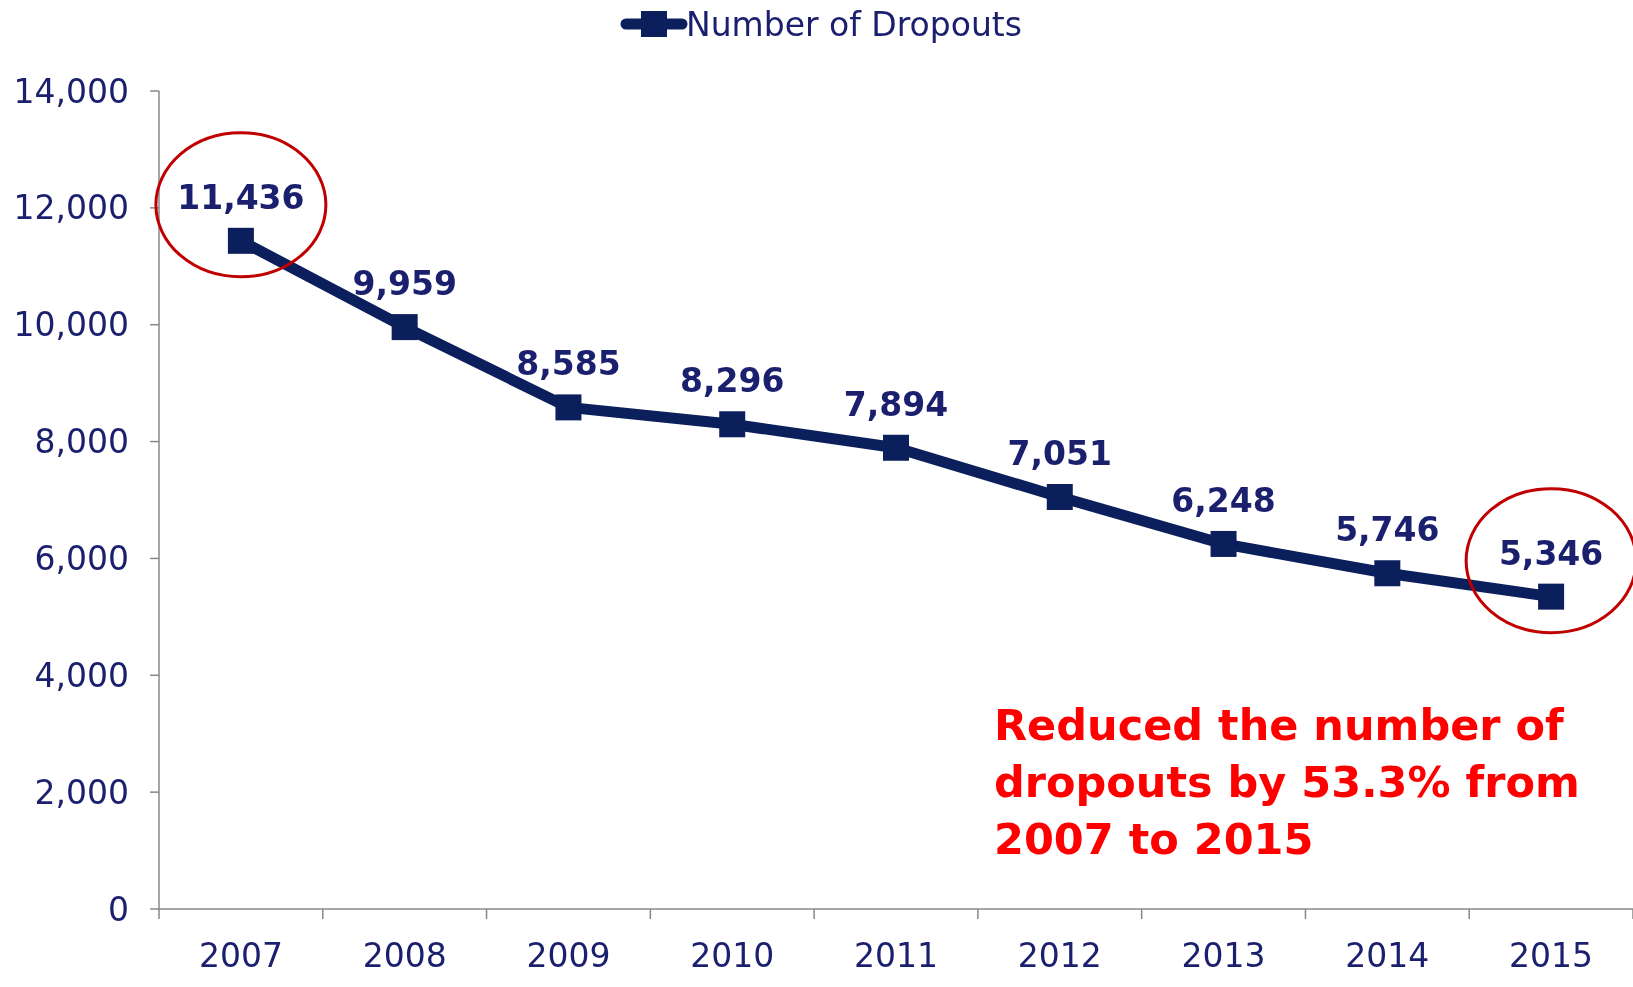 The image size is (1633, 987). Describe the element at coordinates (81, 792) in the screenshot. I see `y-tick-label: 2,000` at that location.